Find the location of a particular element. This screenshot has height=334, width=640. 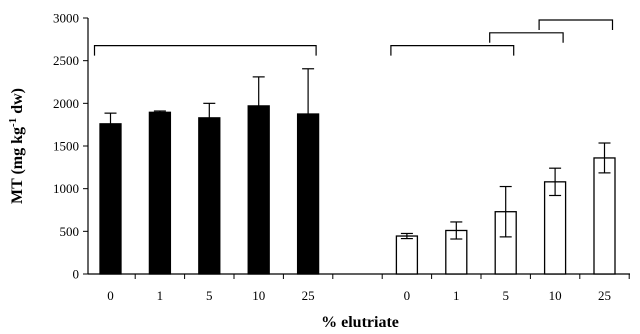

x-tick-labels: 0 1 5 10 25 0 1 5 10 25 is located at coordinates (359, 295).